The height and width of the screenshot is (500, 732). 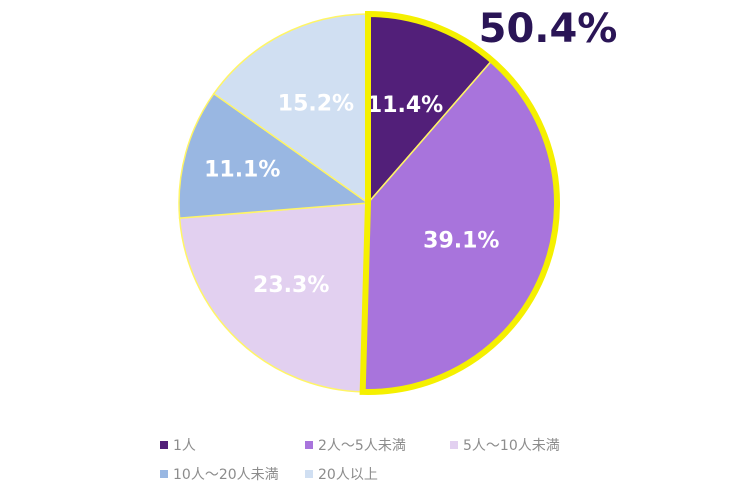 I want to click on legend-item-1: 1人, so click(x=178, y=446).